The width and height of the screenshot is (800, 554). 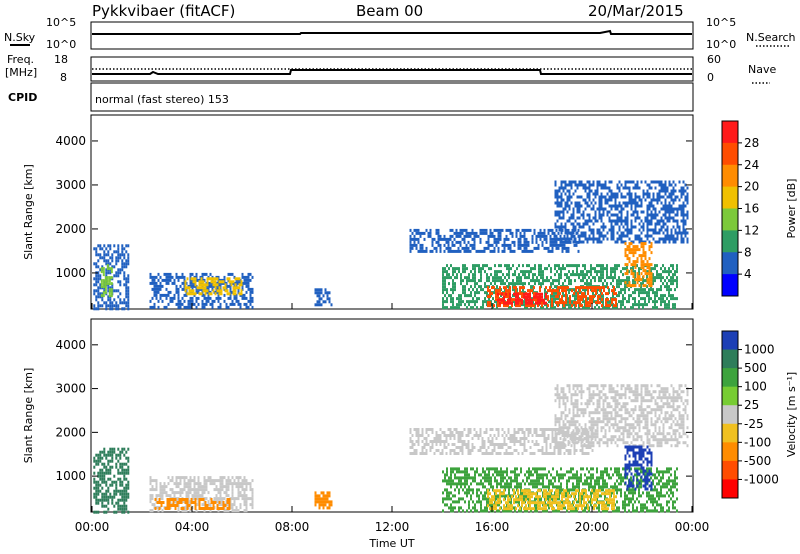 What do you see at coordinates (61, 22) in the screenshot?
I see `noise-tick-top-left: 10^5` at bounding box center [61, 22].